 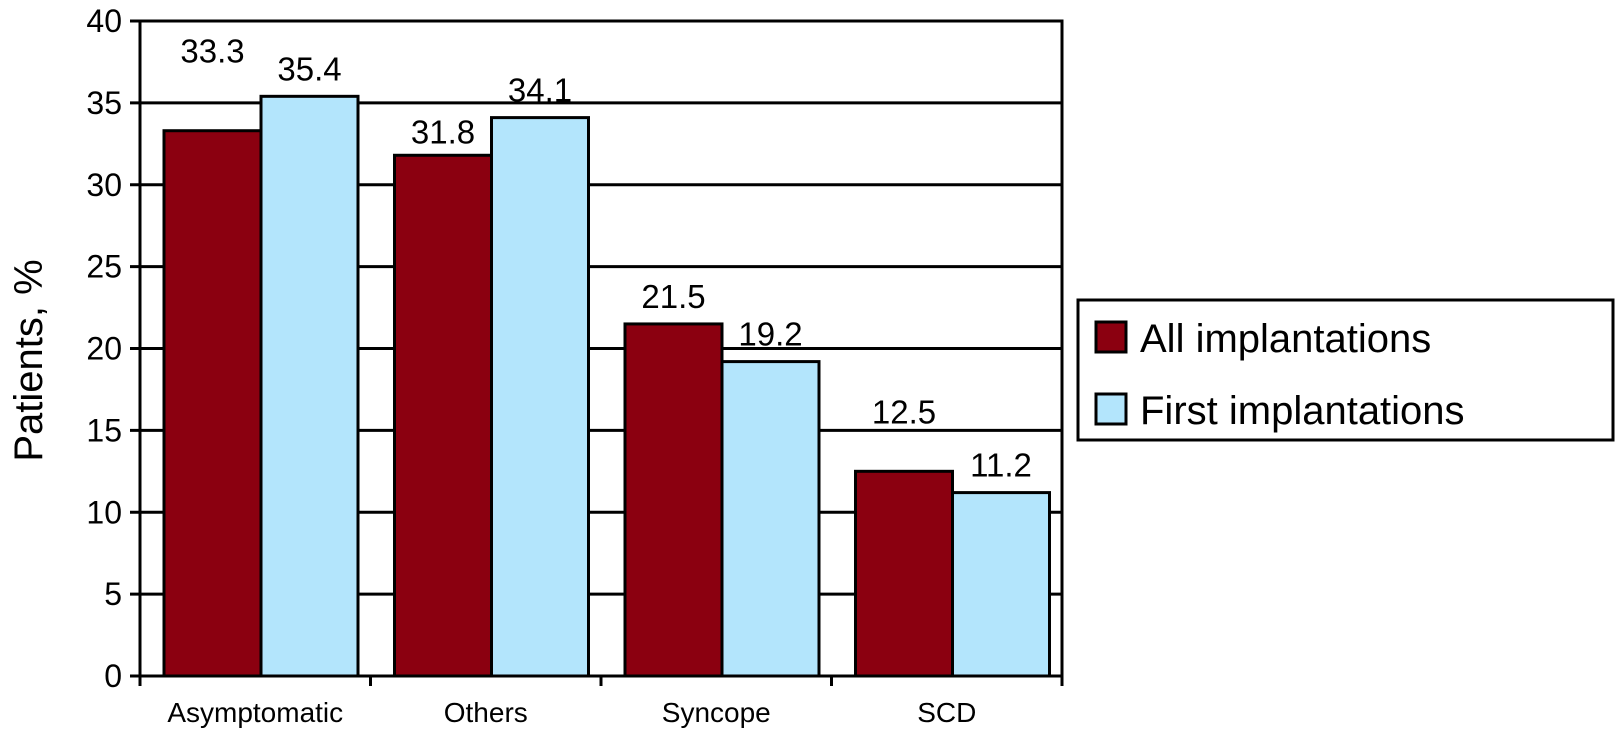 I want to click on legend-box, so click(x=1345, y=370).